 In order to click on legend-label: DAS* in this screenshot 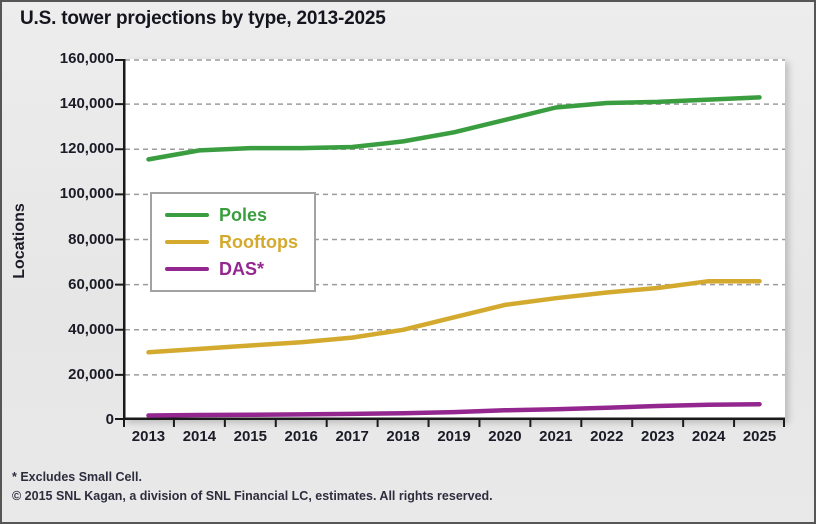, I will do `click(242, 269)`.